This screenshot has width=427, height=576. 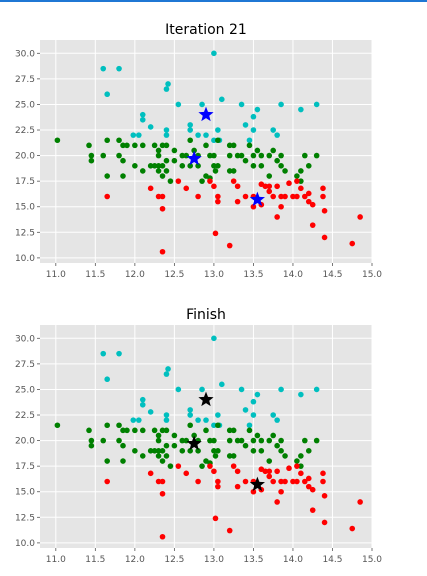 What do you see at coordinates (206, 315) in the screenshot?
I see `chart-title: Finish` at bounding box center [206, 315].